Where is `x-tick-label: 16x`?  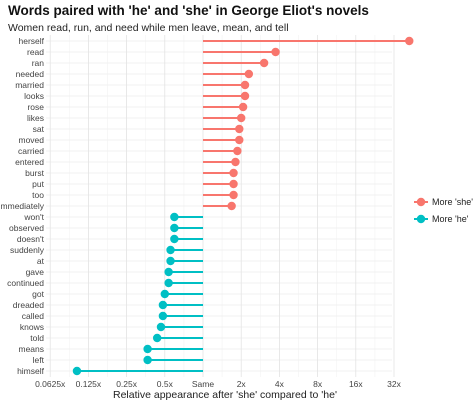 x-tick-label: 16x is located at coordinates (356, 384).